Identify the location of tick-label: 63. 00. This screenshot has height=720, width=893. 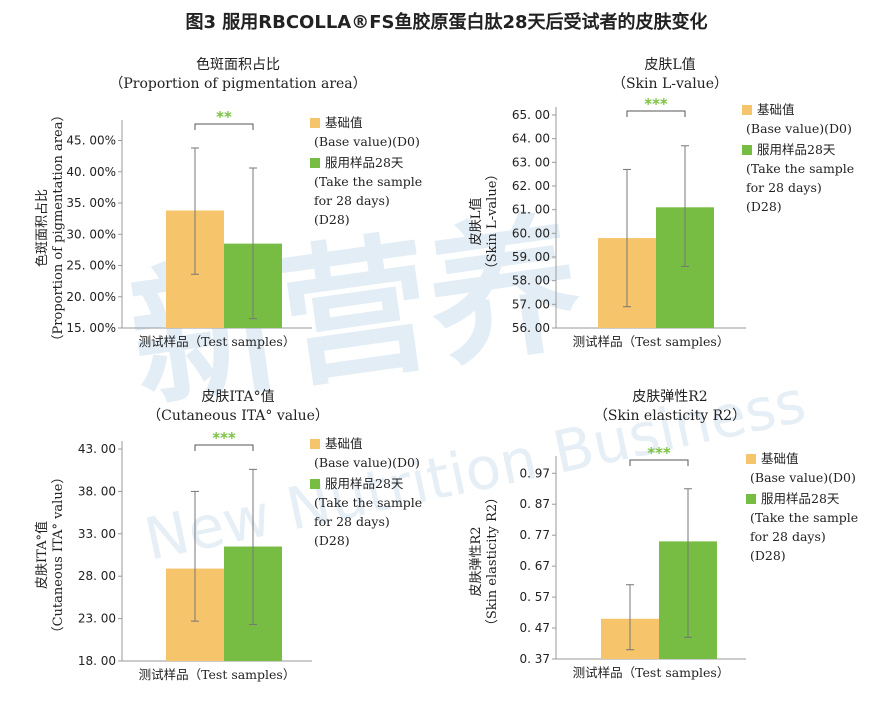
(531, 162).